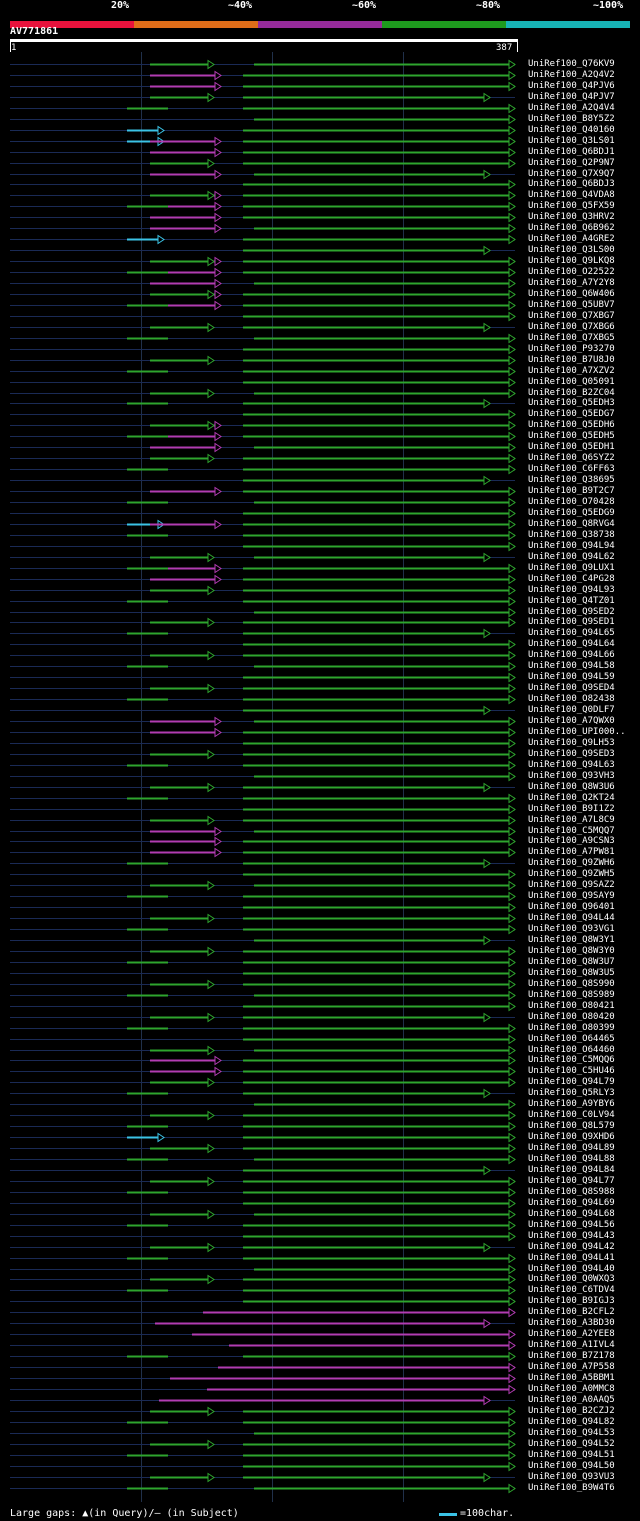 The width and height of the screenshot is (640, 1521). What do you see at coordinates (571, 1158) in the screenshot?
I see `hit-label: UniRef100_Q94L88` at bounding box center [571, 1158].